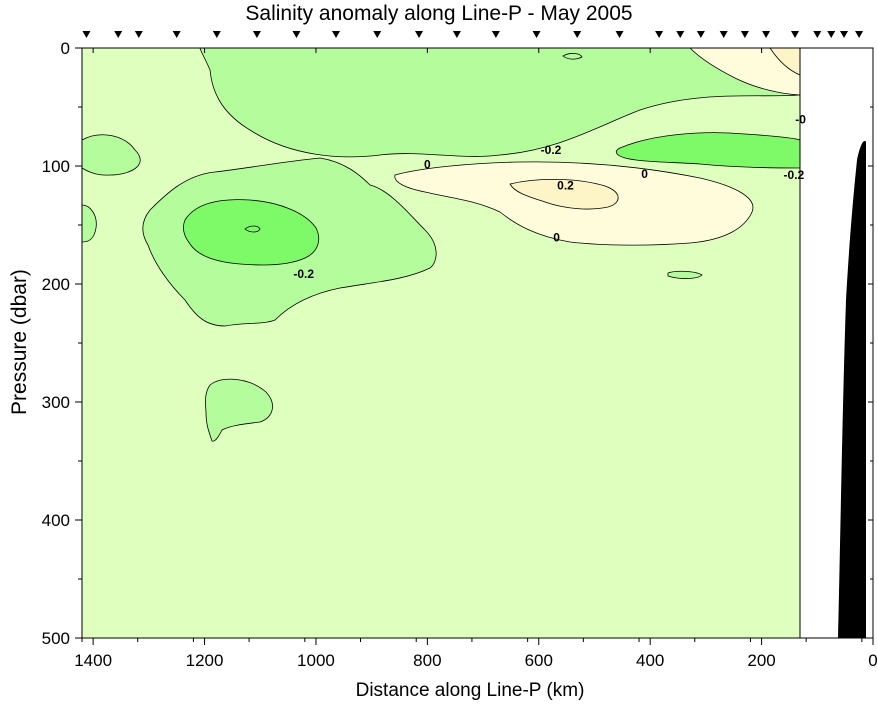 The width and height of the screenshot is (878, 708). What do you see at coordinates (565, 186) in the screenshot?
I see `contour-label: 0.2` at bounding box center [565, 186].